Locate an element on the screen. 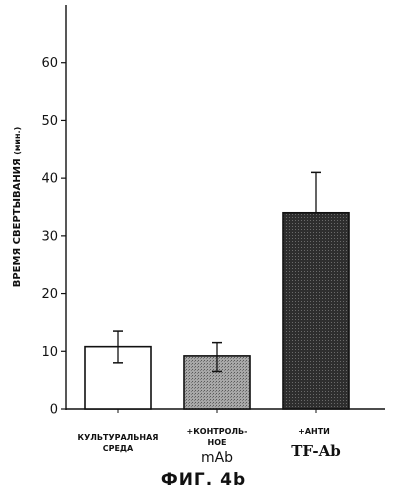 The image size is (407, 500). category-label-line: mAb is located at coordinates (217, 458).